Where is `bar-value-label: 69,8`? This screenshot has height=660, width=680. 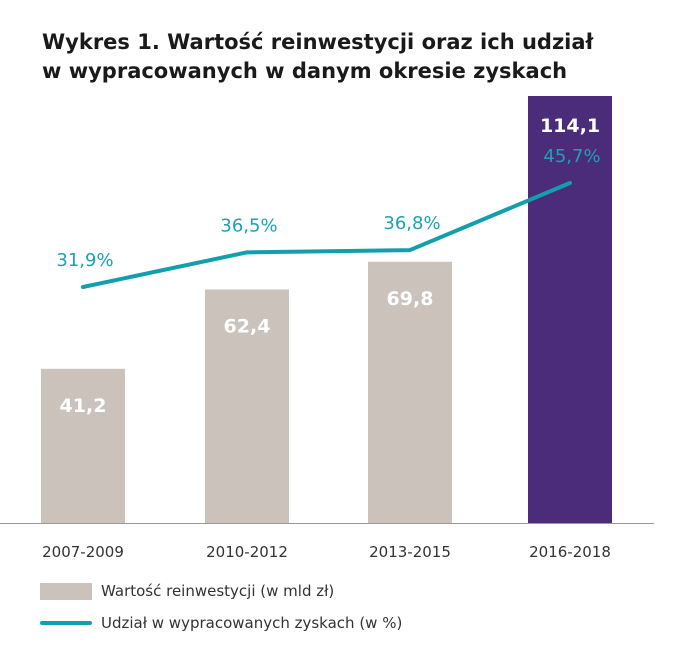 bar-value-label: 69,8 is located at coordinates (410, 299).